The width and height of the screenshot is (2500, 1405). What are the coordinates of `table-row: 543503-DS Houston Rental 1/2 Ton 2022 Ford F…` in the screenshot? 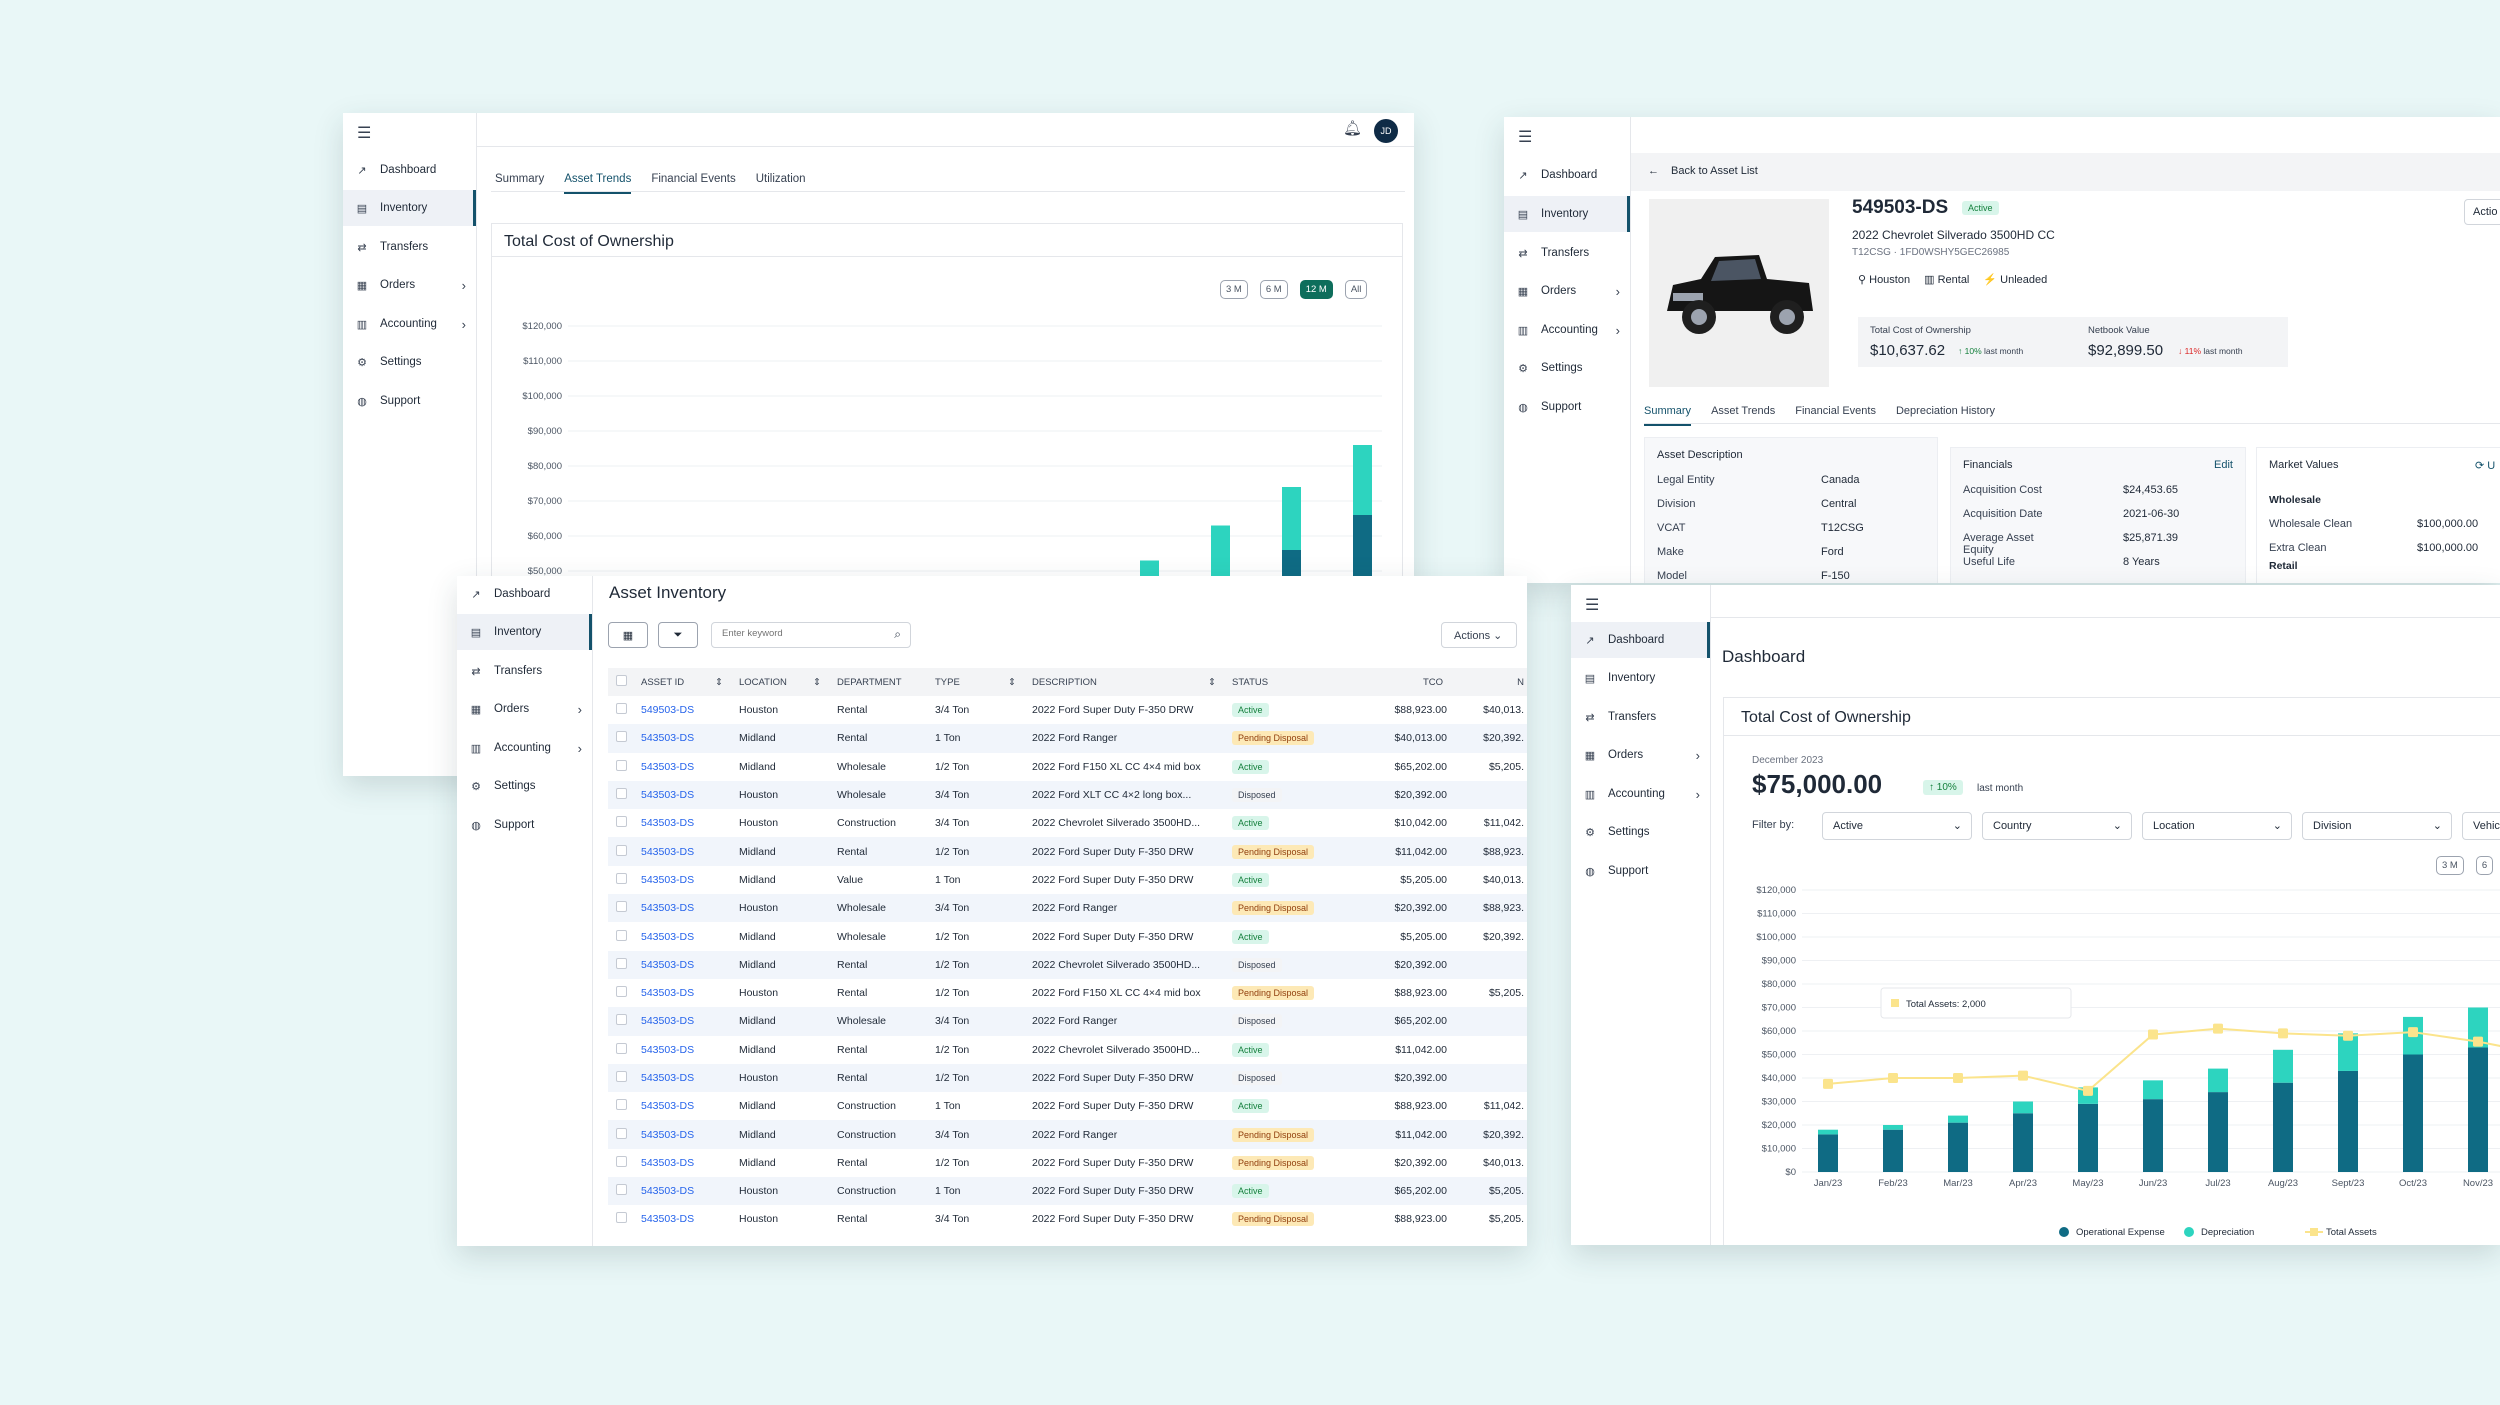 It's located at (1067, 993).